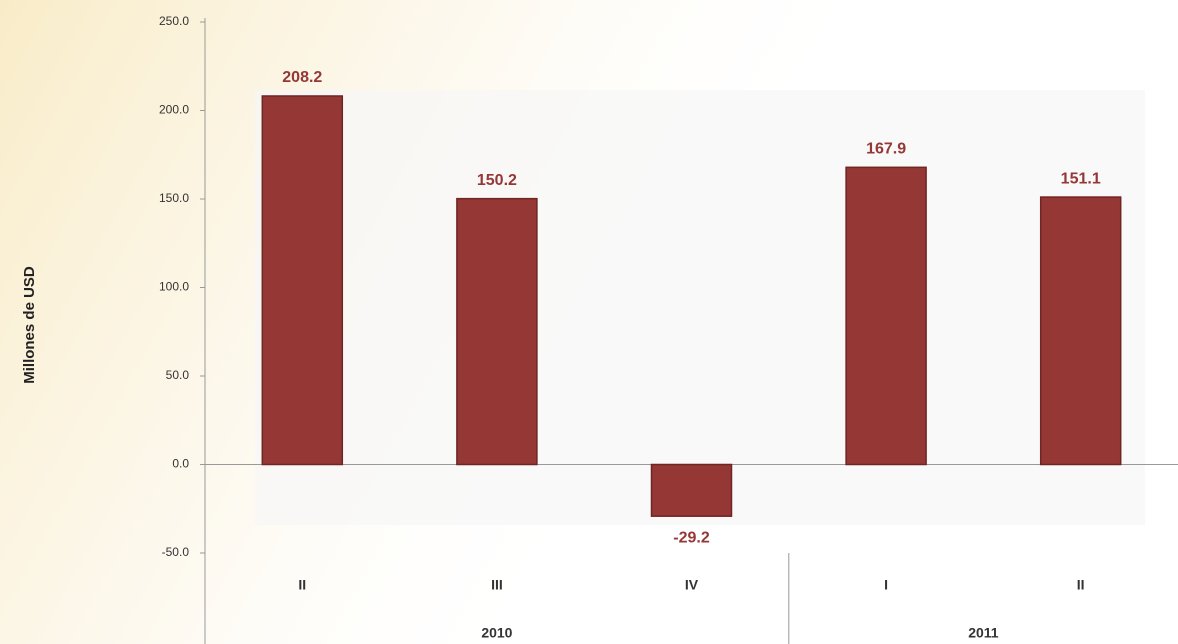  Describe the element at coordinates (174, 287) in the screenshot. I see `y-tick-label: 100.0` at that location.